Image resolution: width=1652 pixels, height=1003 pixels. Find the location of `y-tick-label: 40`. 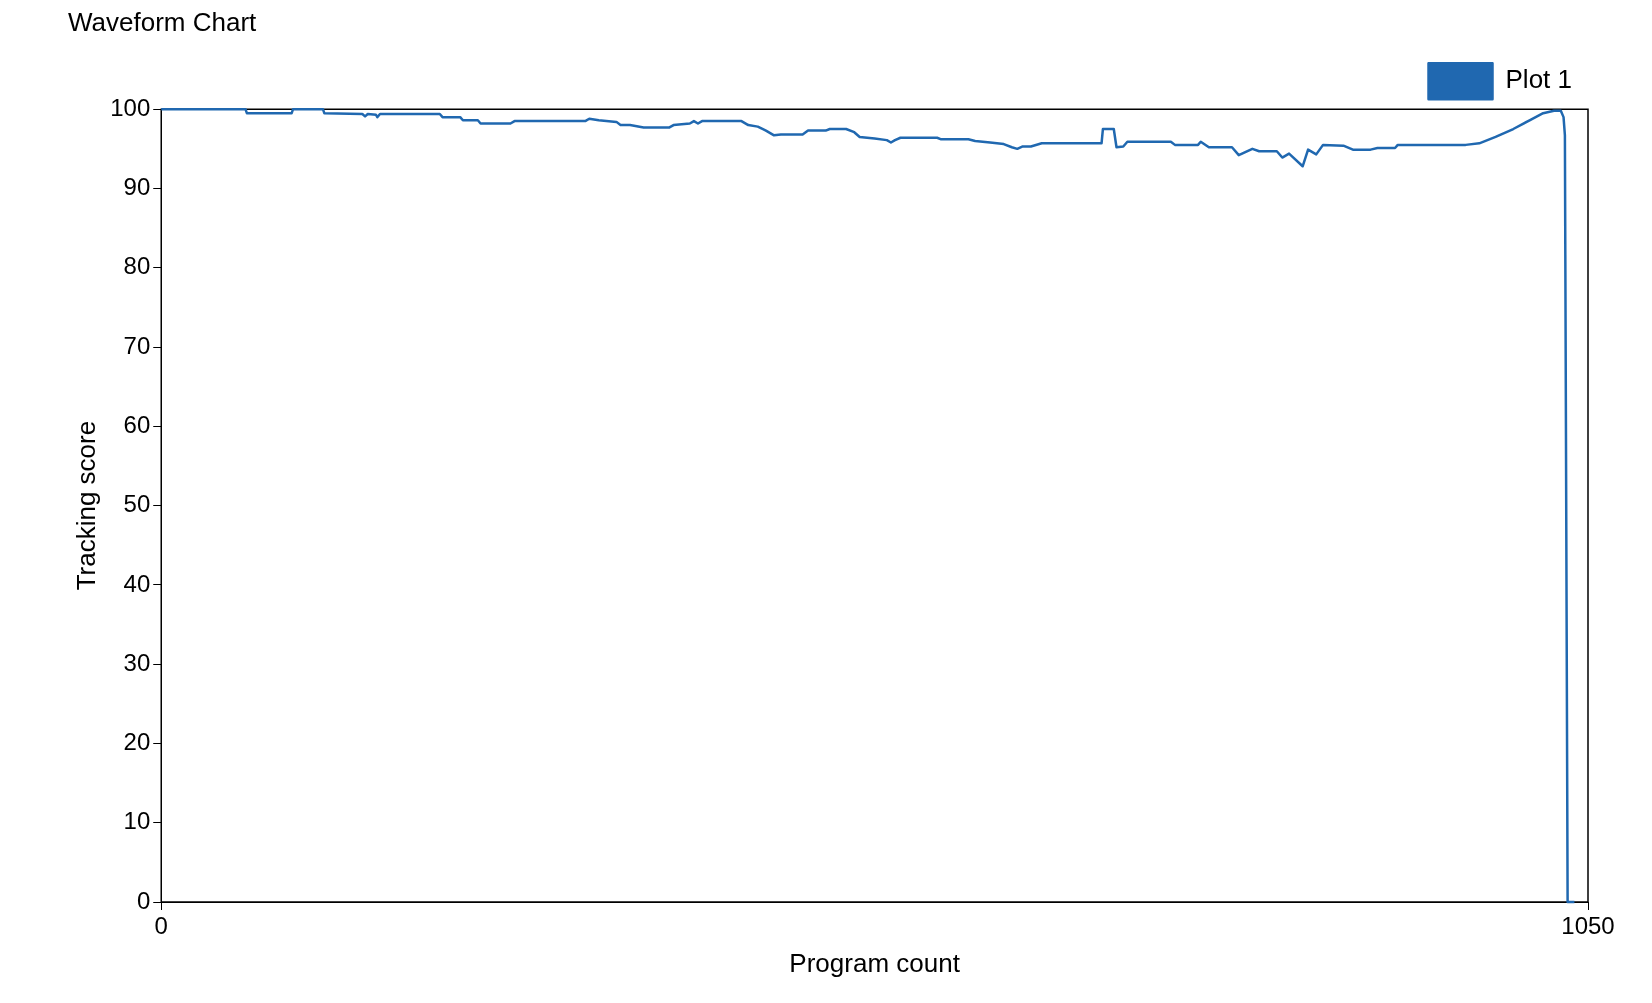

y-tick-label: 40 is located at coordinates (137, 583).